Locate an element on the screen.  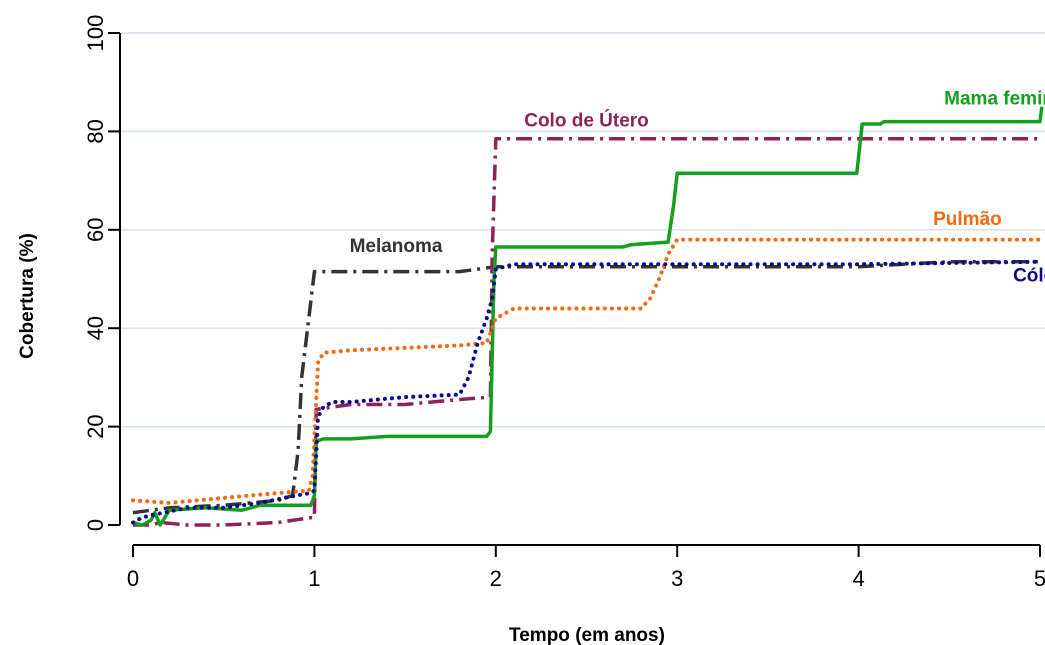
y-tick-label: 20 is located at coordinates (95, 426).